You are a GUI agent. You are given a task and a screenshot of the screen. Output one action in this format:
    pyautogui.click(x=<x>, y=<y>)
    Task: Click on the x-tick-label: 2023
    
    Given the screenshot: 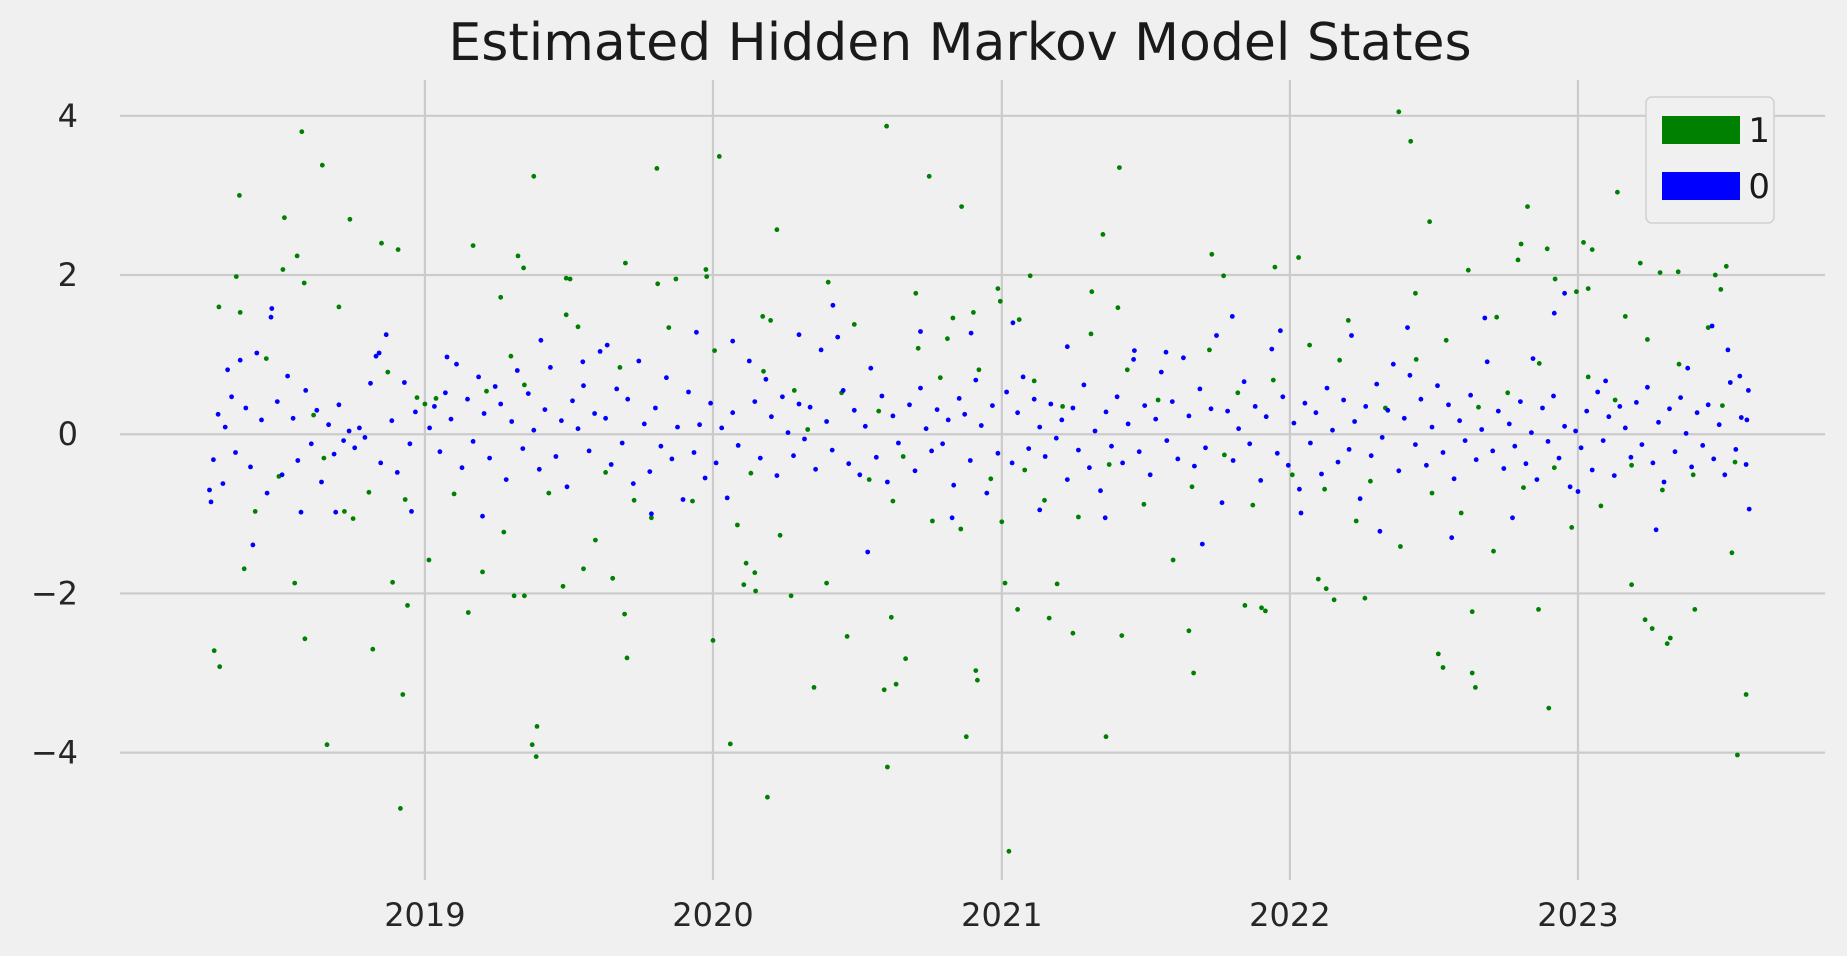 What is the action you would take?
    pyautogui.click(x=1577, y=915)
    